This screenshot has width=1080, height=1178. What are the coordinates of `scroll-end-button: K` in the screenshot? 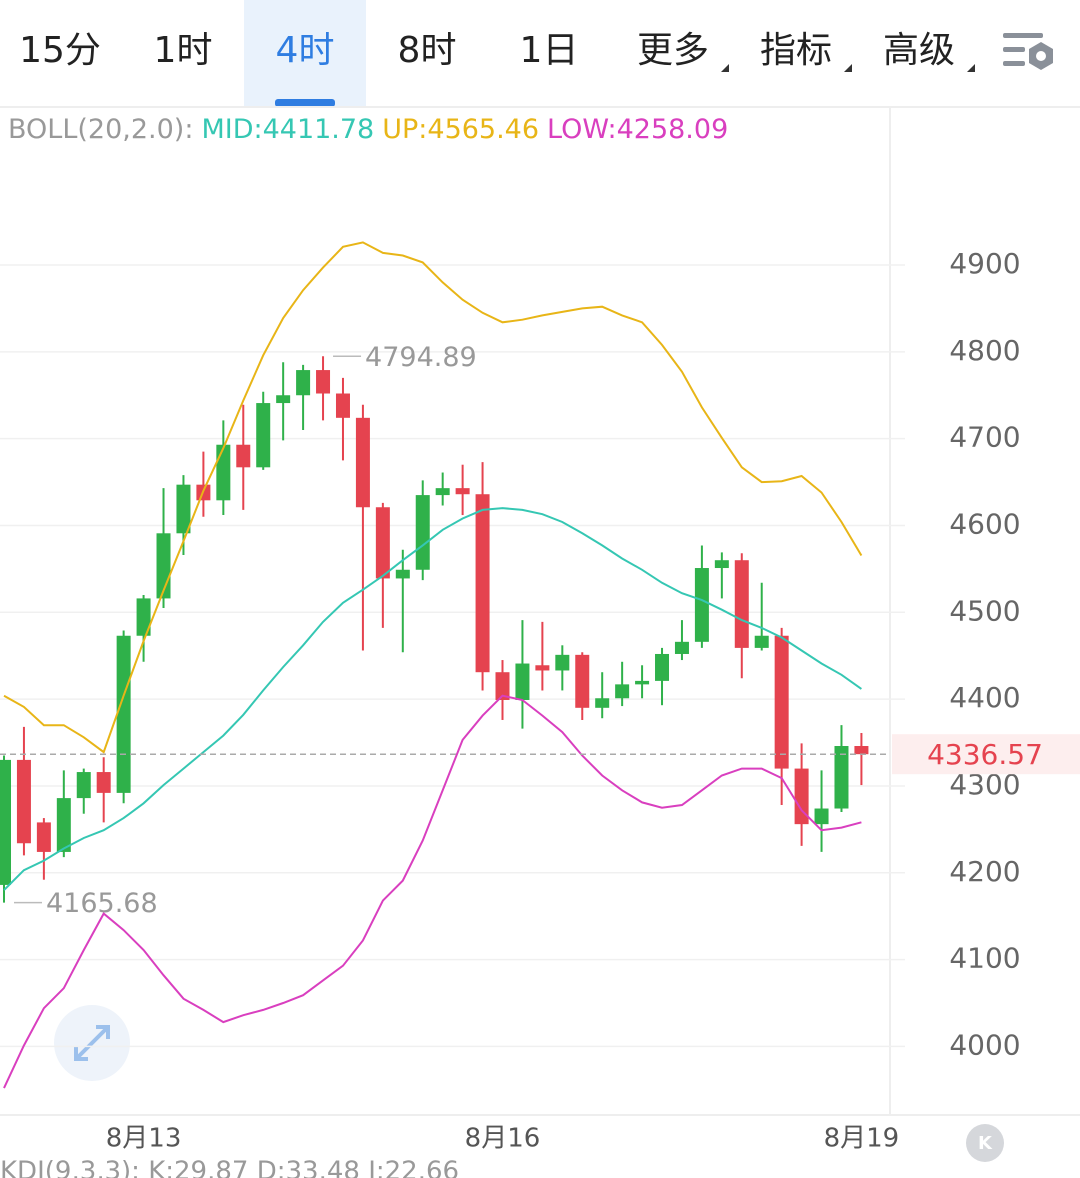 It's located at (985, 1143).